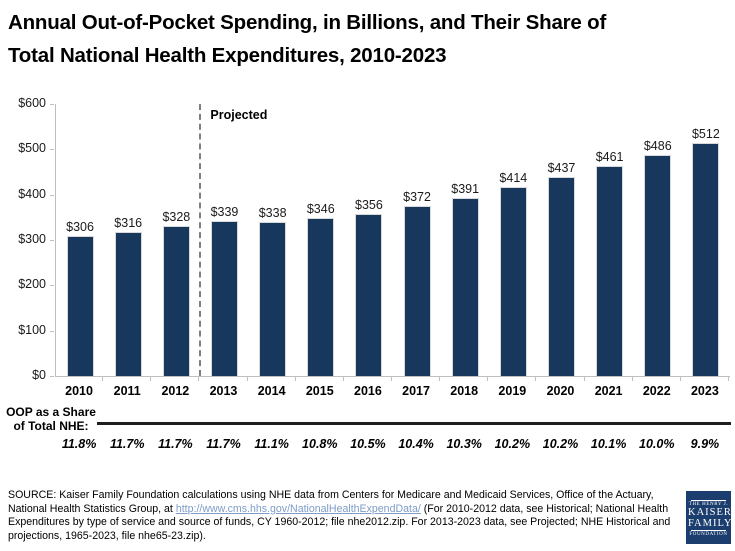 The image size is (735, 551). What do you see at coordinates (608, 391) in the screenshot?
I see `x-axis-label: 2021` at bounding box center [608, 391].